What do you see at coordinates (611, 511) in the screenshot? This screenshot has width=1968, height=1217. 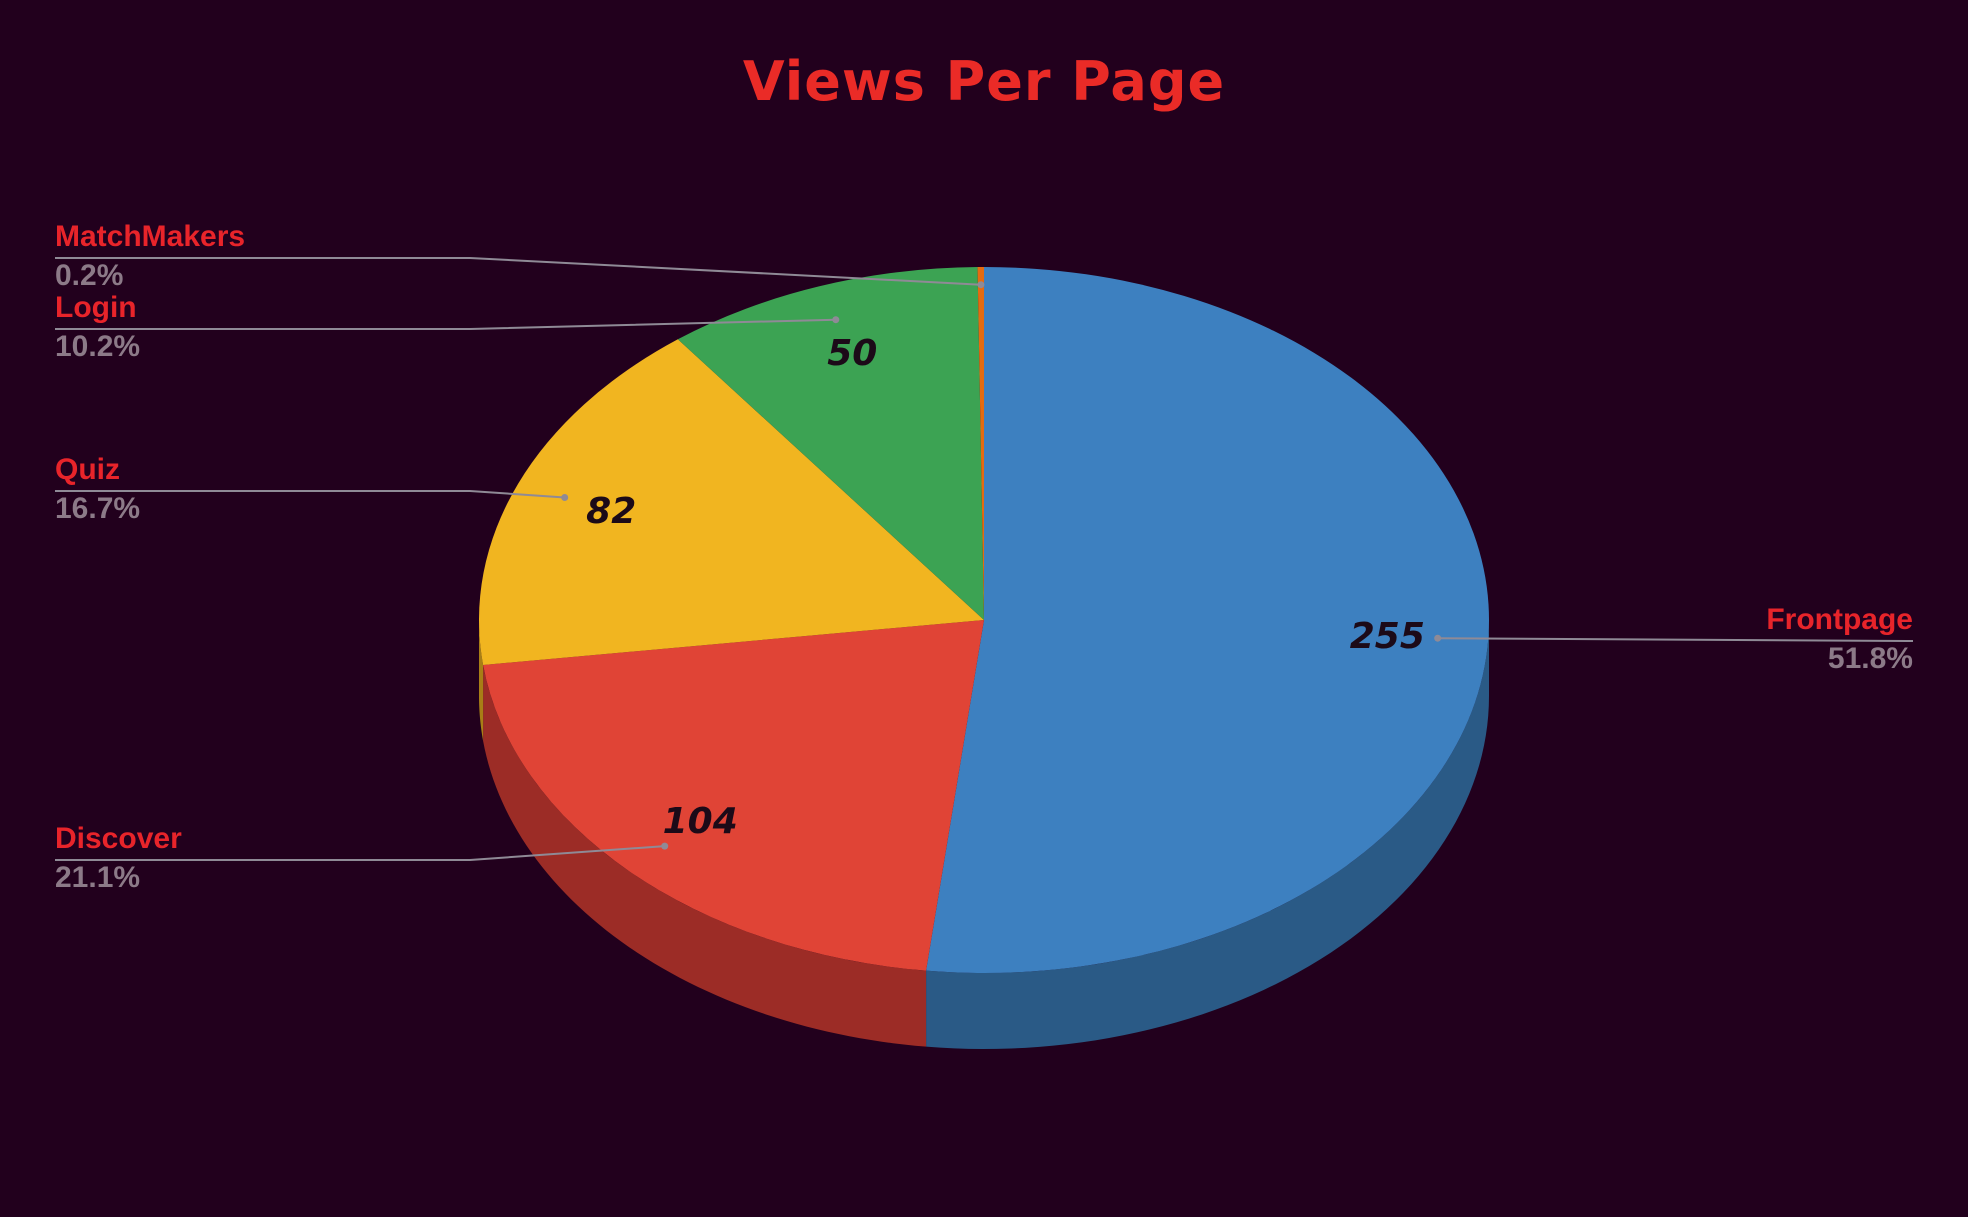 I see `value-label-quiz: 82` at bounding box center [611, 511].